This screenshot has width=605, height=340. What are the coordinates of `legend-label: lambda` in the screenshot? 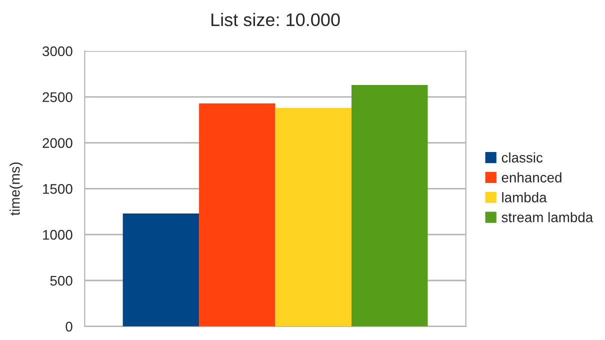 It's located at (524, 197).